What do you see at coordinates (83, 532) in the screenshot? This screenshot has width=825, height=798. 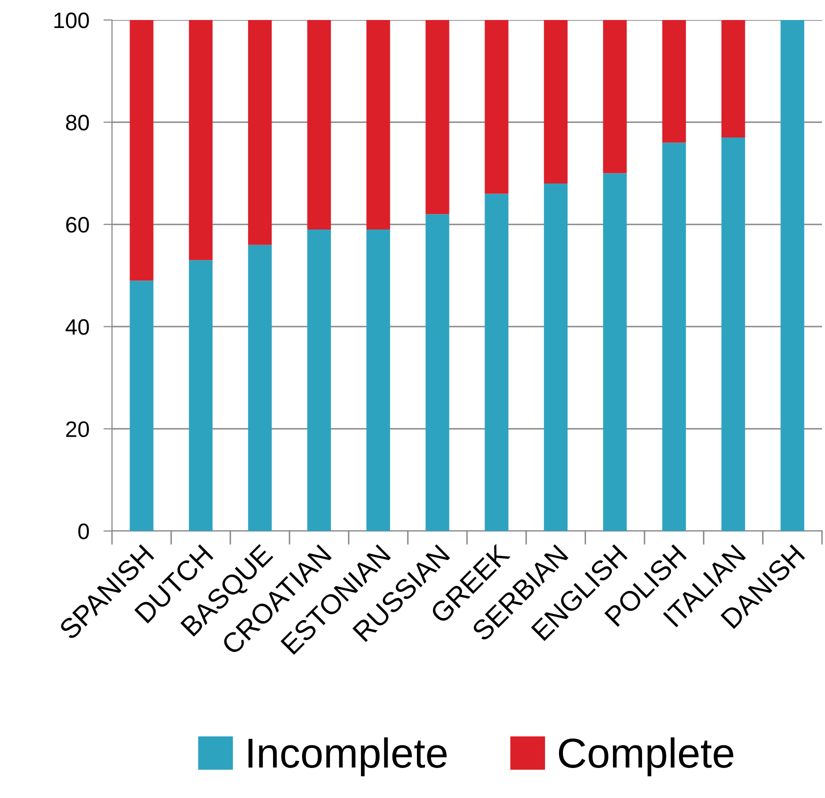 I see `y-tick-label: 0` at bounding box center [83, 532].